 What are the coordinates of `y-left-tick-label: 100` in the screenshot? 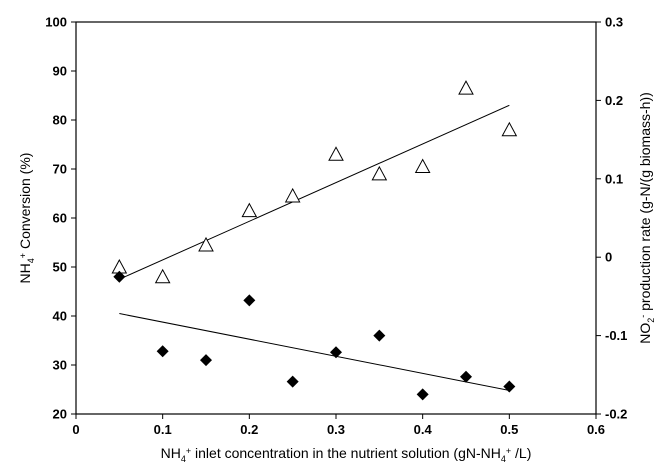 It's located at (56, 22).